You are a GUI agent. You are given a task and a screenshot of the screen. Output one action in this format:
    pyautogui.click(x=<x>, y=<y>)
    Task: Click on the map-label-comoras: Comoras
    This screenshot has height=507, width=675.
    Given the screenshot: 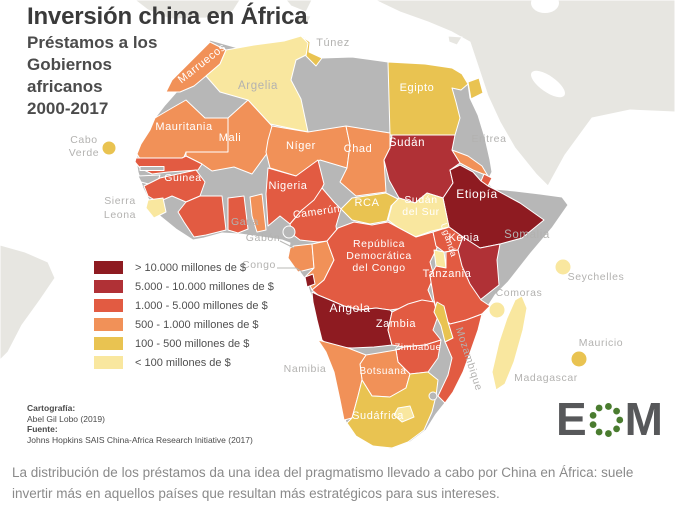 What is the action you would take?
    pyautogui.click(x=519, y=293)
    